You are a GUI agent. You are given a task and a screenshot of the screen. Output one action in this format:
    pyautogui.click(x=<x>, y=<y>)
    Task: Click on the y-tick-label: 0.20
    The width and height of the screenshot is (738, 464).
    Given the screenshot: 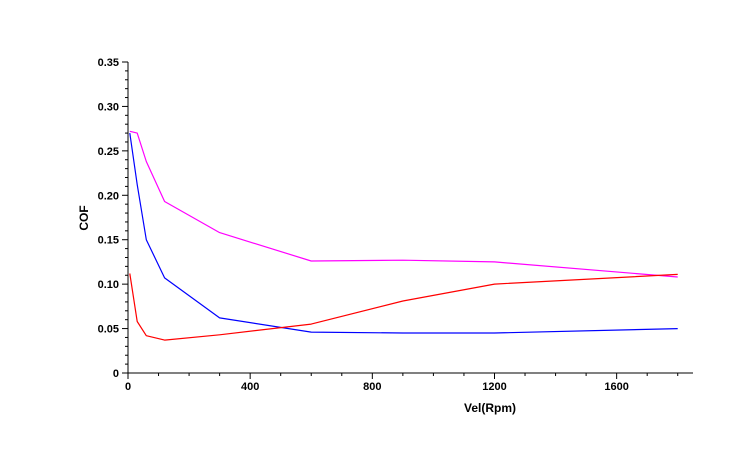 What is the action you would take?
    pyautogui.click(x=108, y=196)
    